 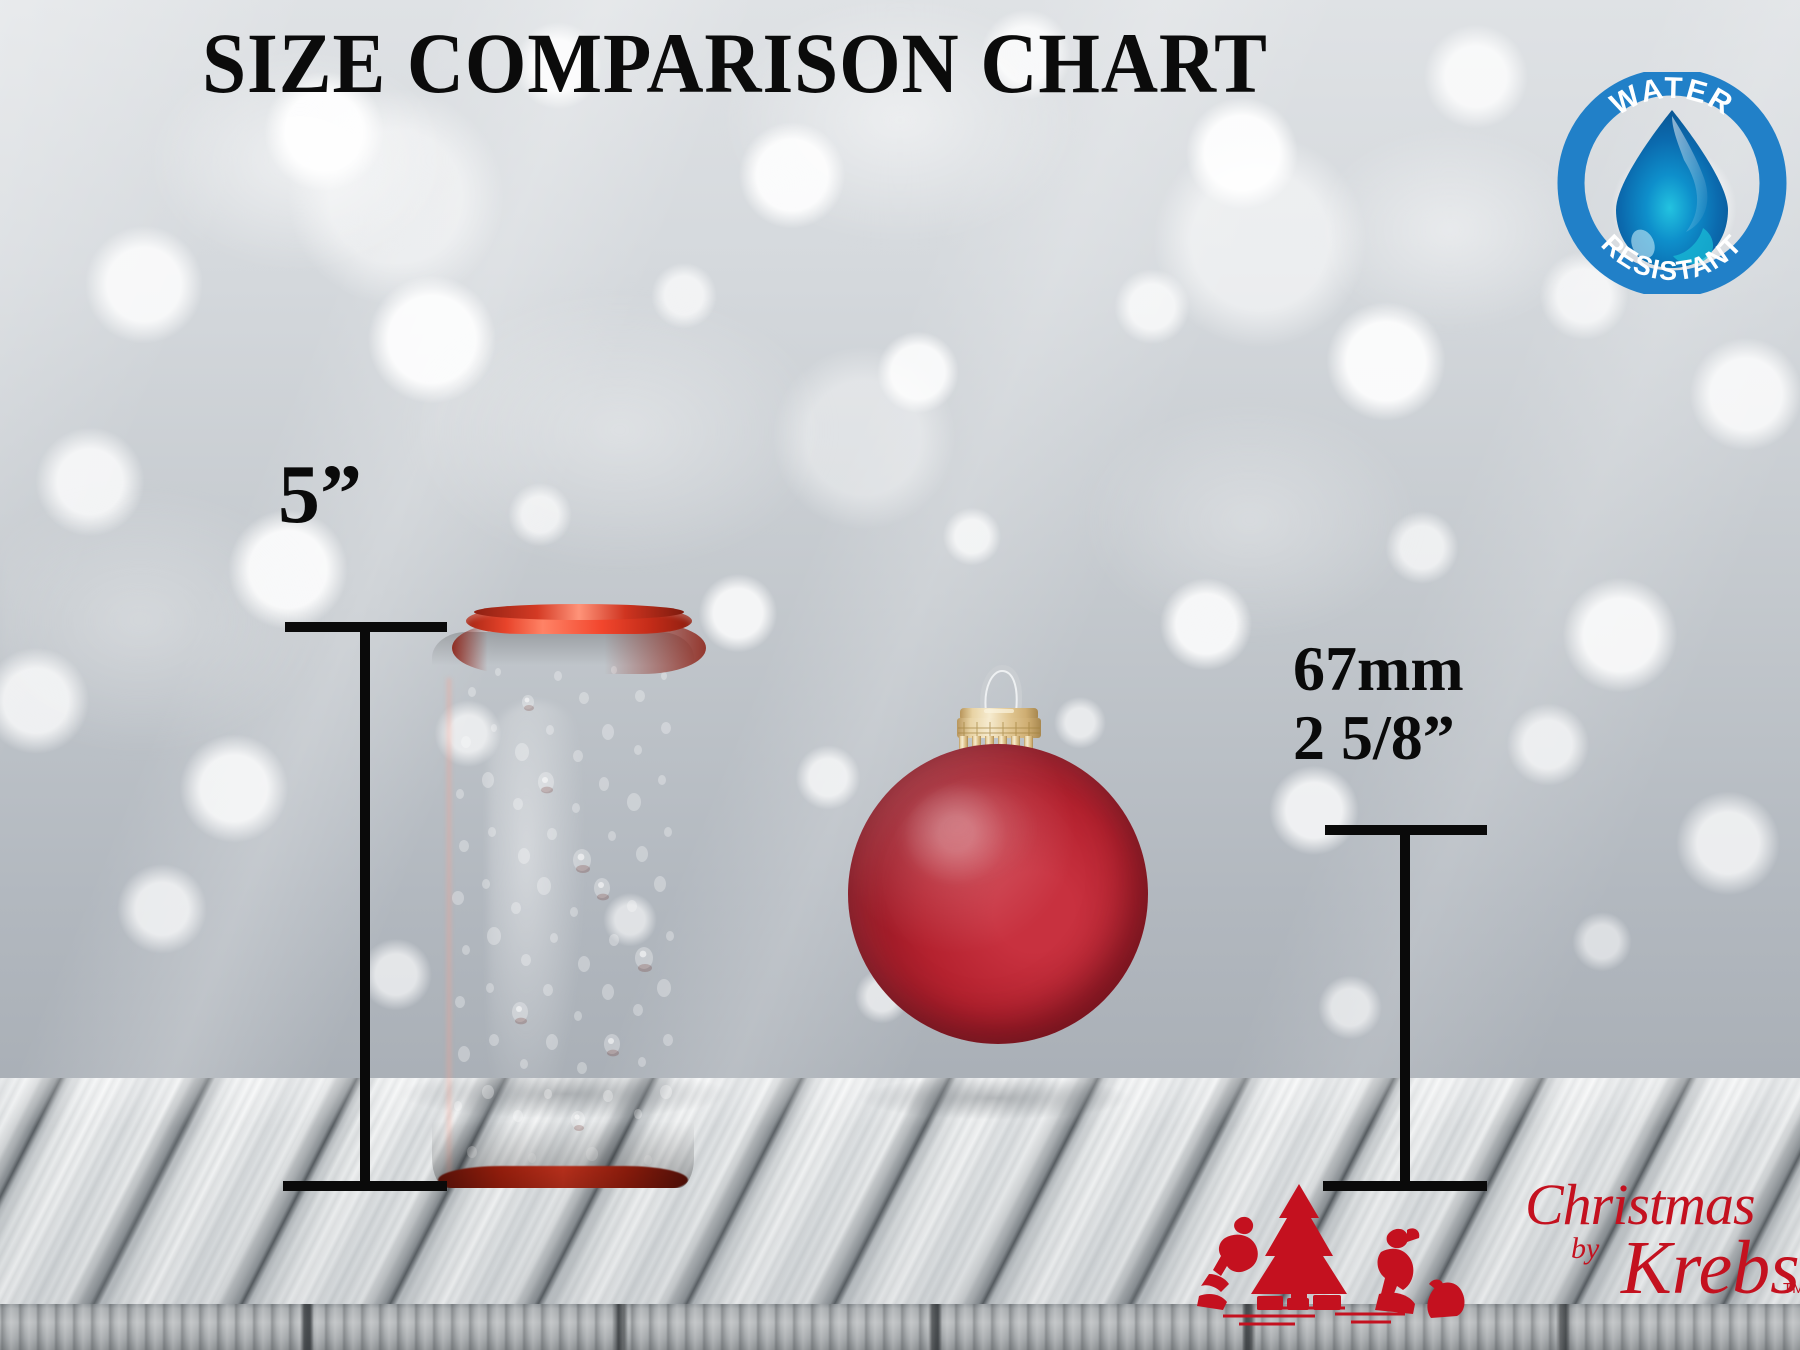 I want to click on table-front-edge, so click(x=900, y=1327).